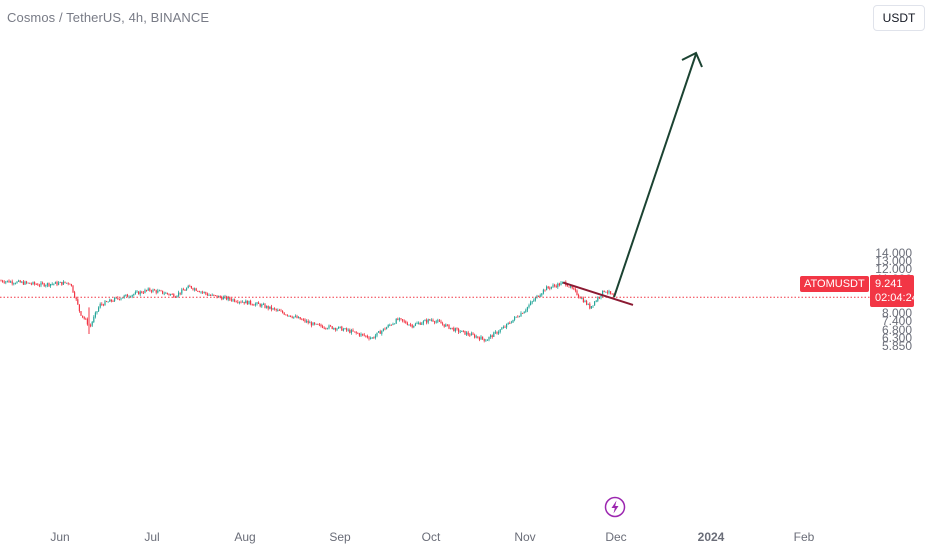 This screenshot has height=550, width=932. Describe the element at coordinates (889, 284) in the screenshot. I see `last-price-value: 9.241` at that location.